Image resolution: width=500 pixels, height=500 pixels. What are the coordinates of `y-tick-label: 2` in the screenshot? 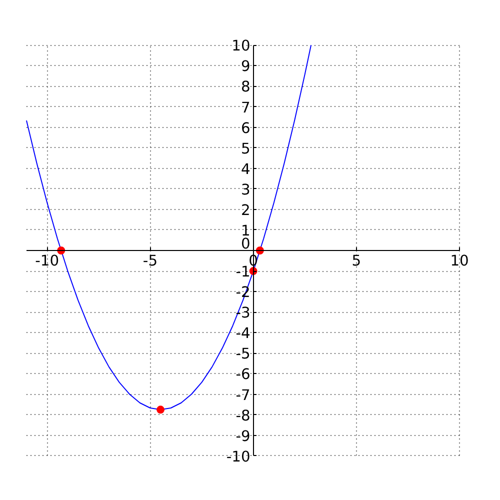 It's located at (245, 210).